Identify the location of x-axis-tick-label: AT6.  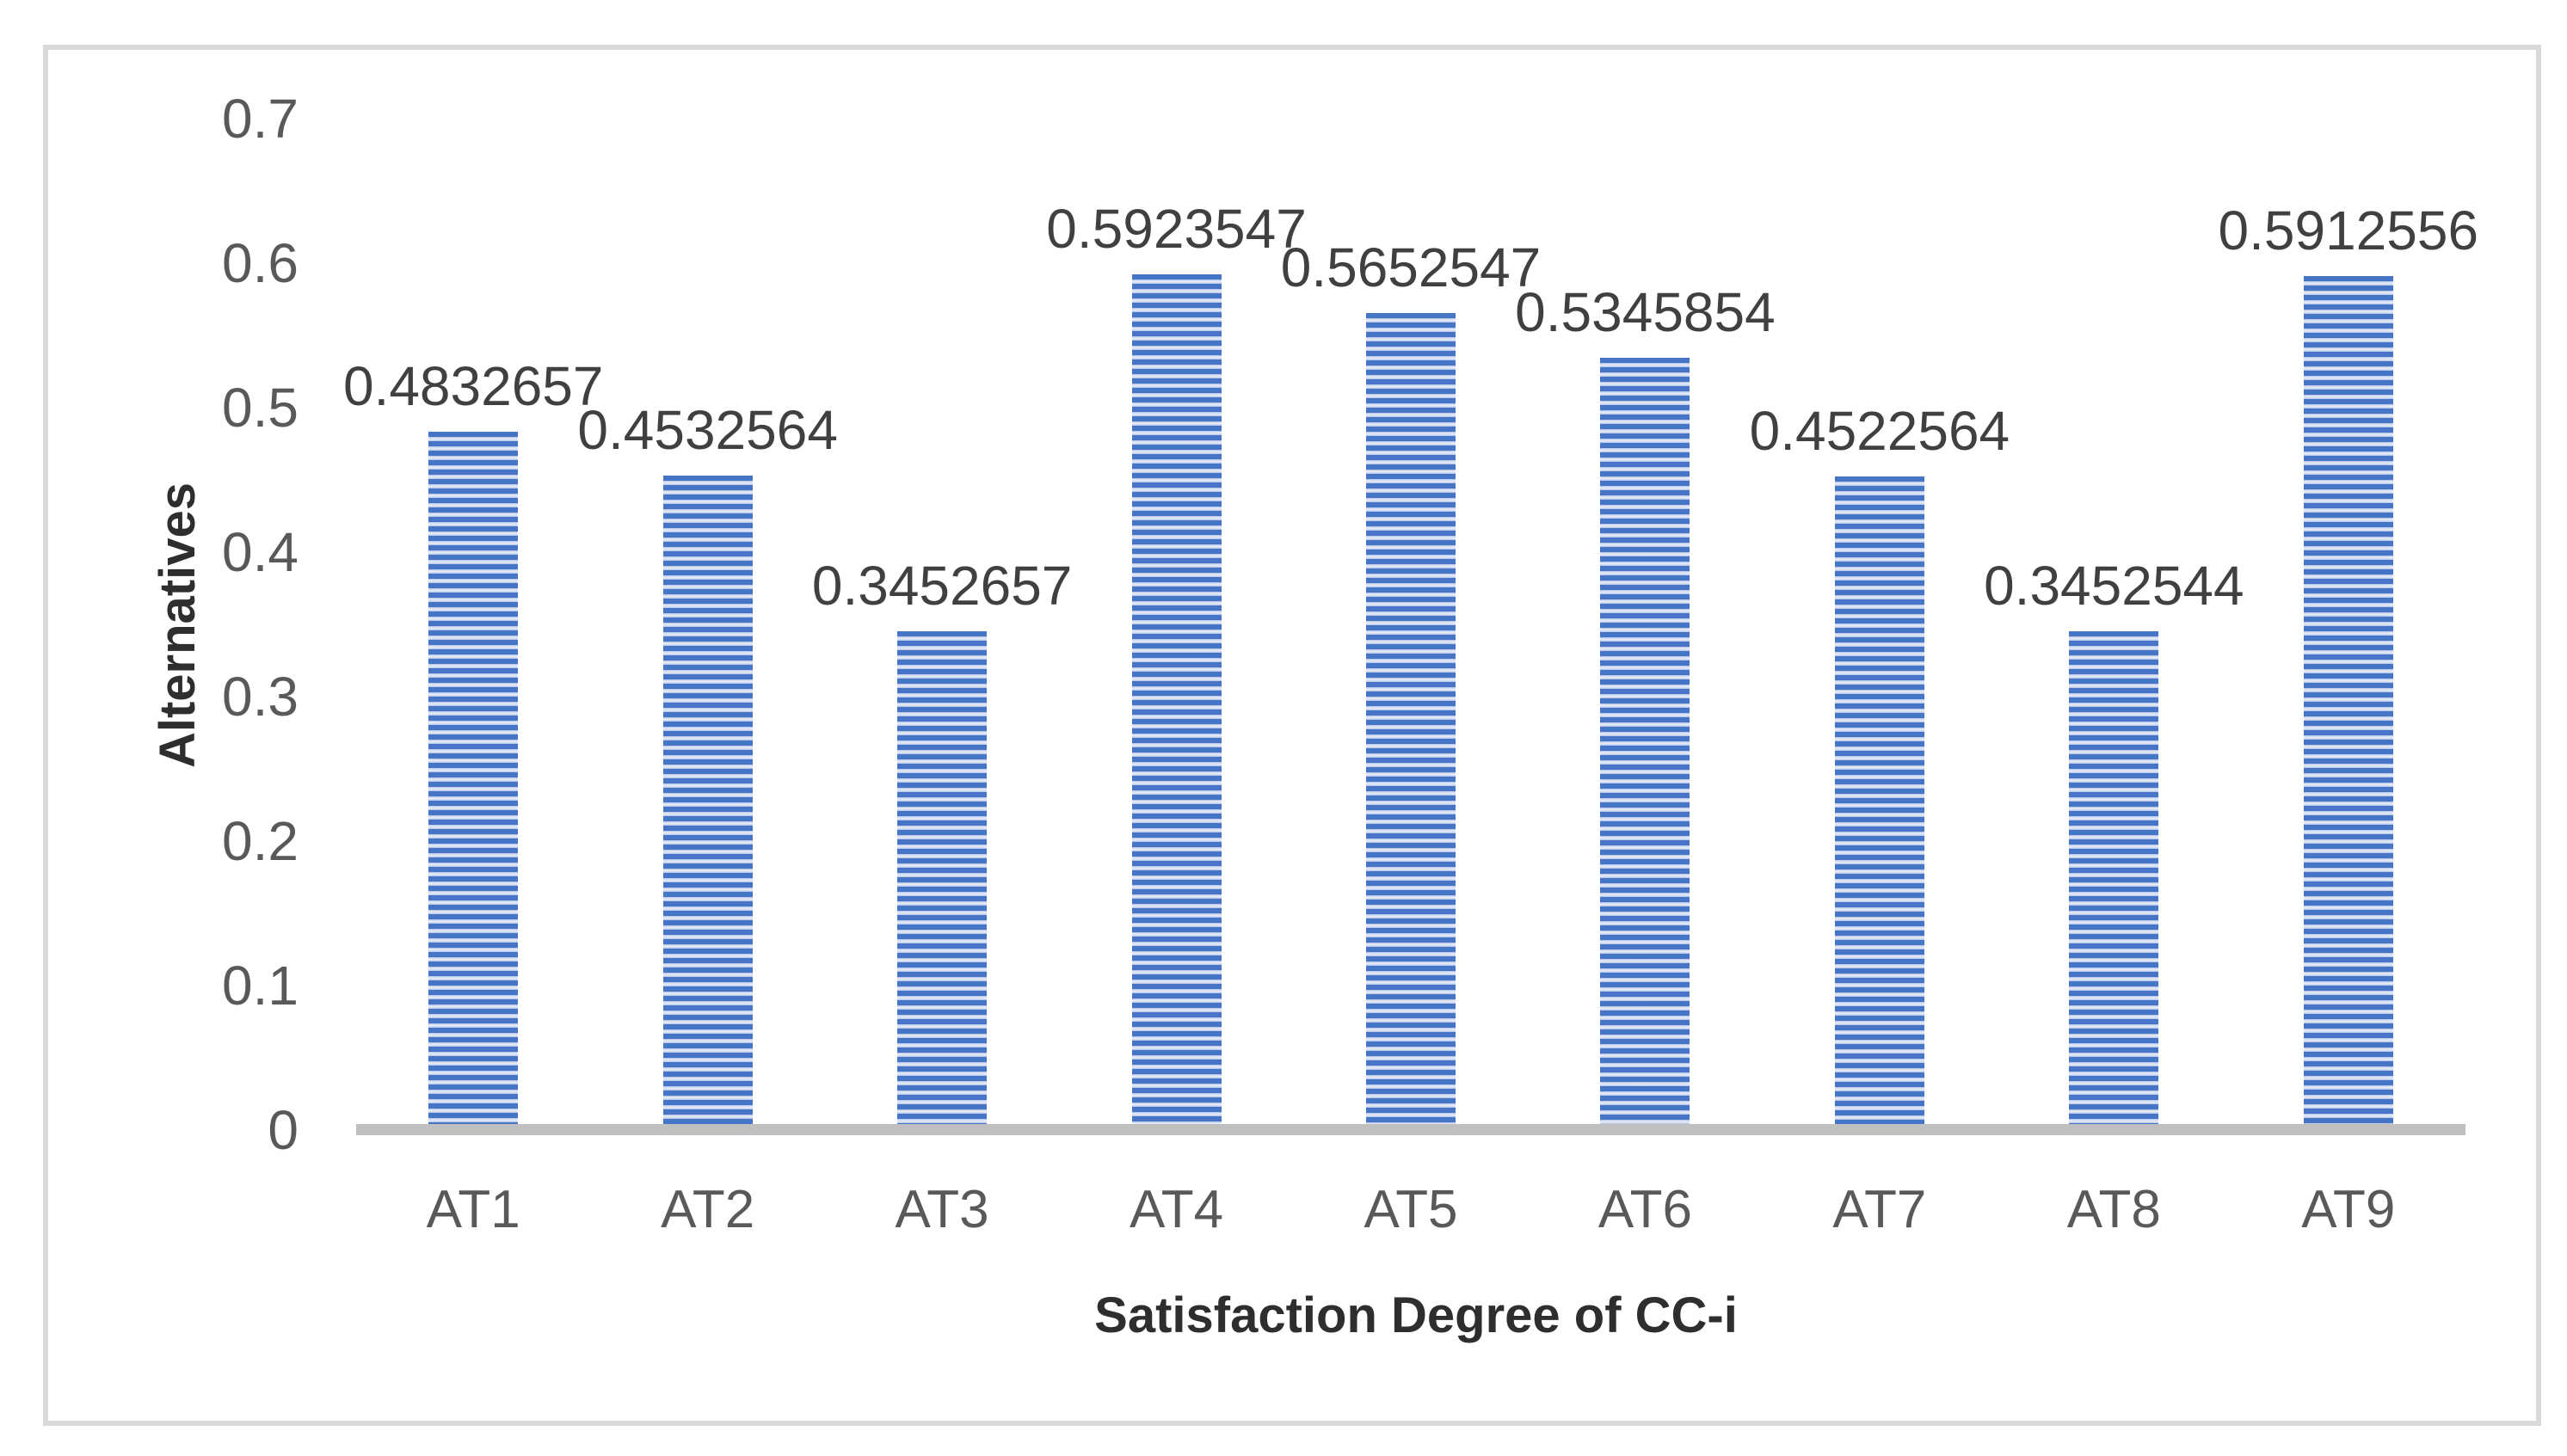
(1644, 1210).